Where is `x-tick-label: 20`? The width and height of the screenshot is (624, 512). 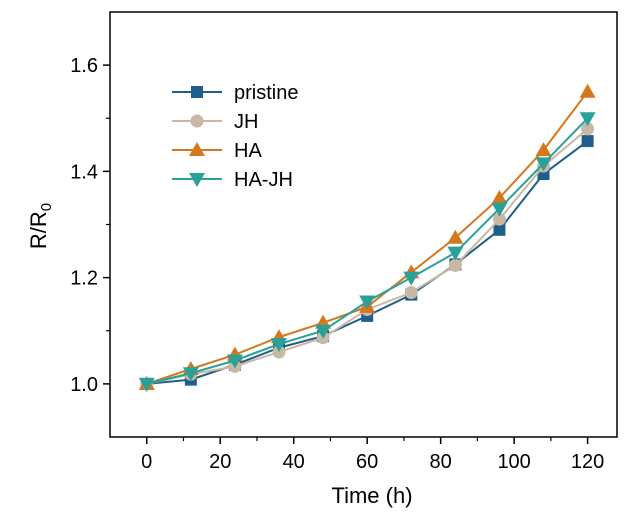
x-tick-label: 20 is located at coordinates (220, 462).